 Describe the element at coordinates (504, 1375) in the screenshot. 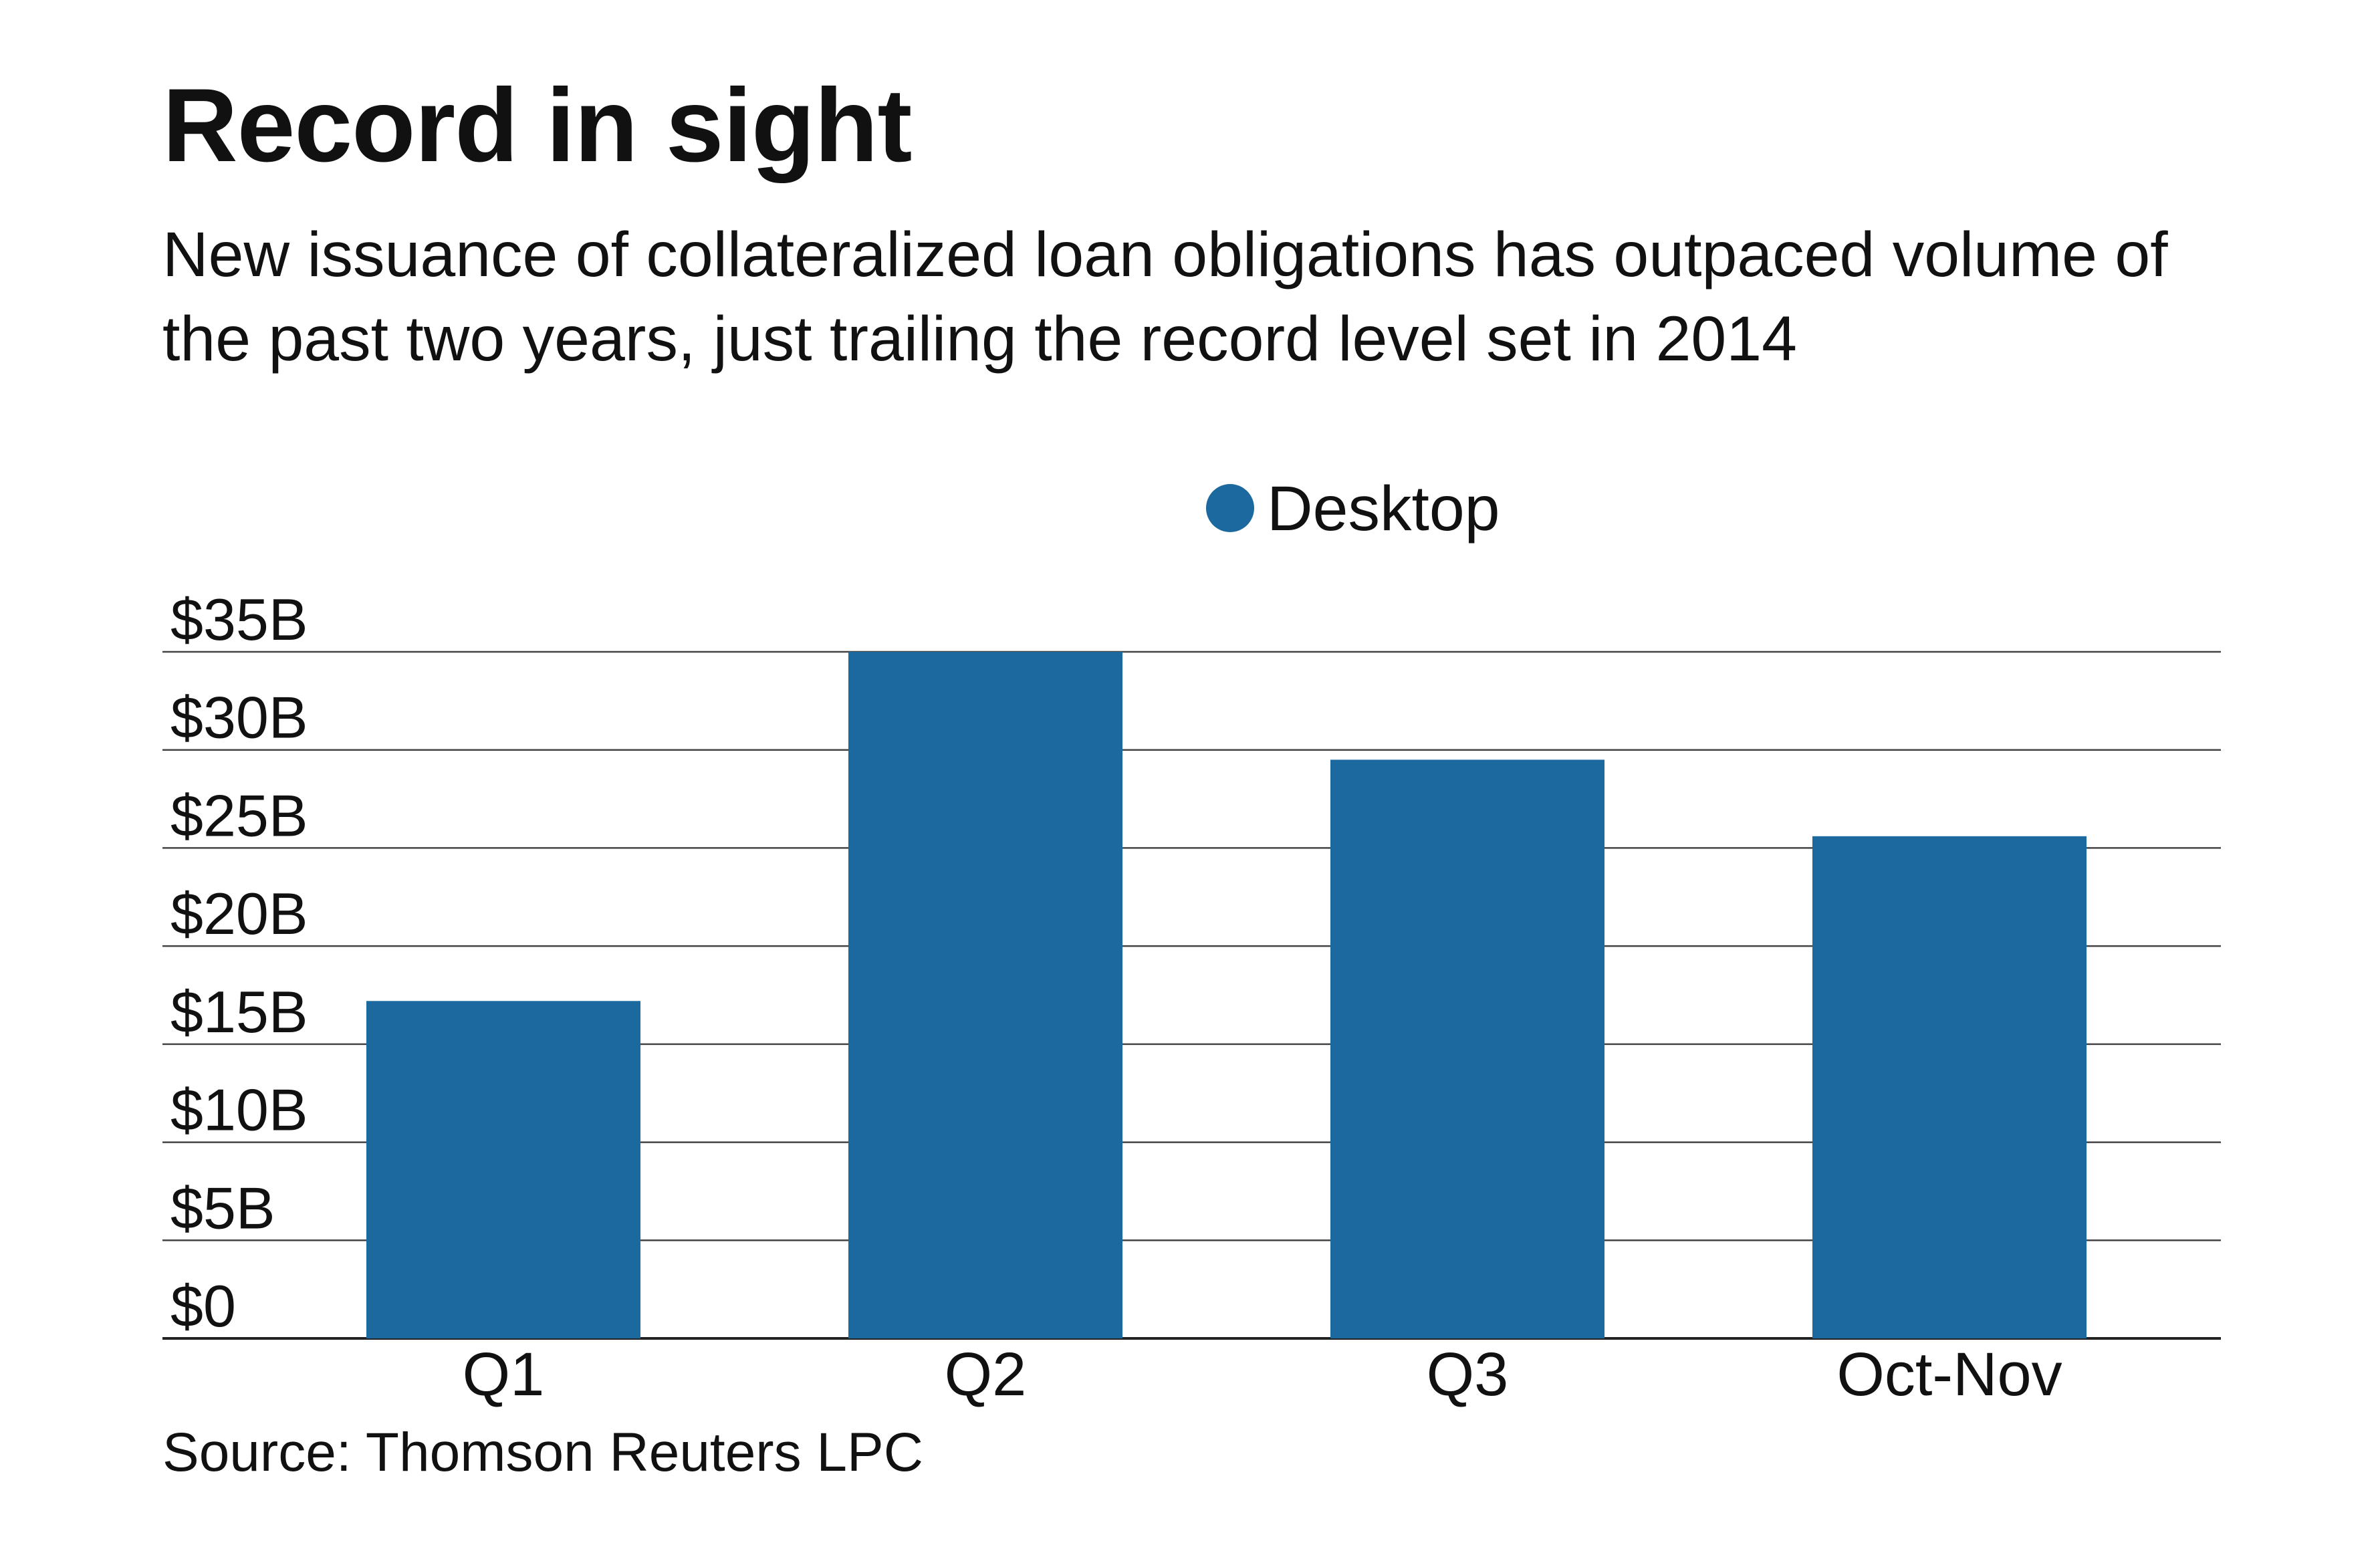

I see `x-tick-label: Q1` at that location.